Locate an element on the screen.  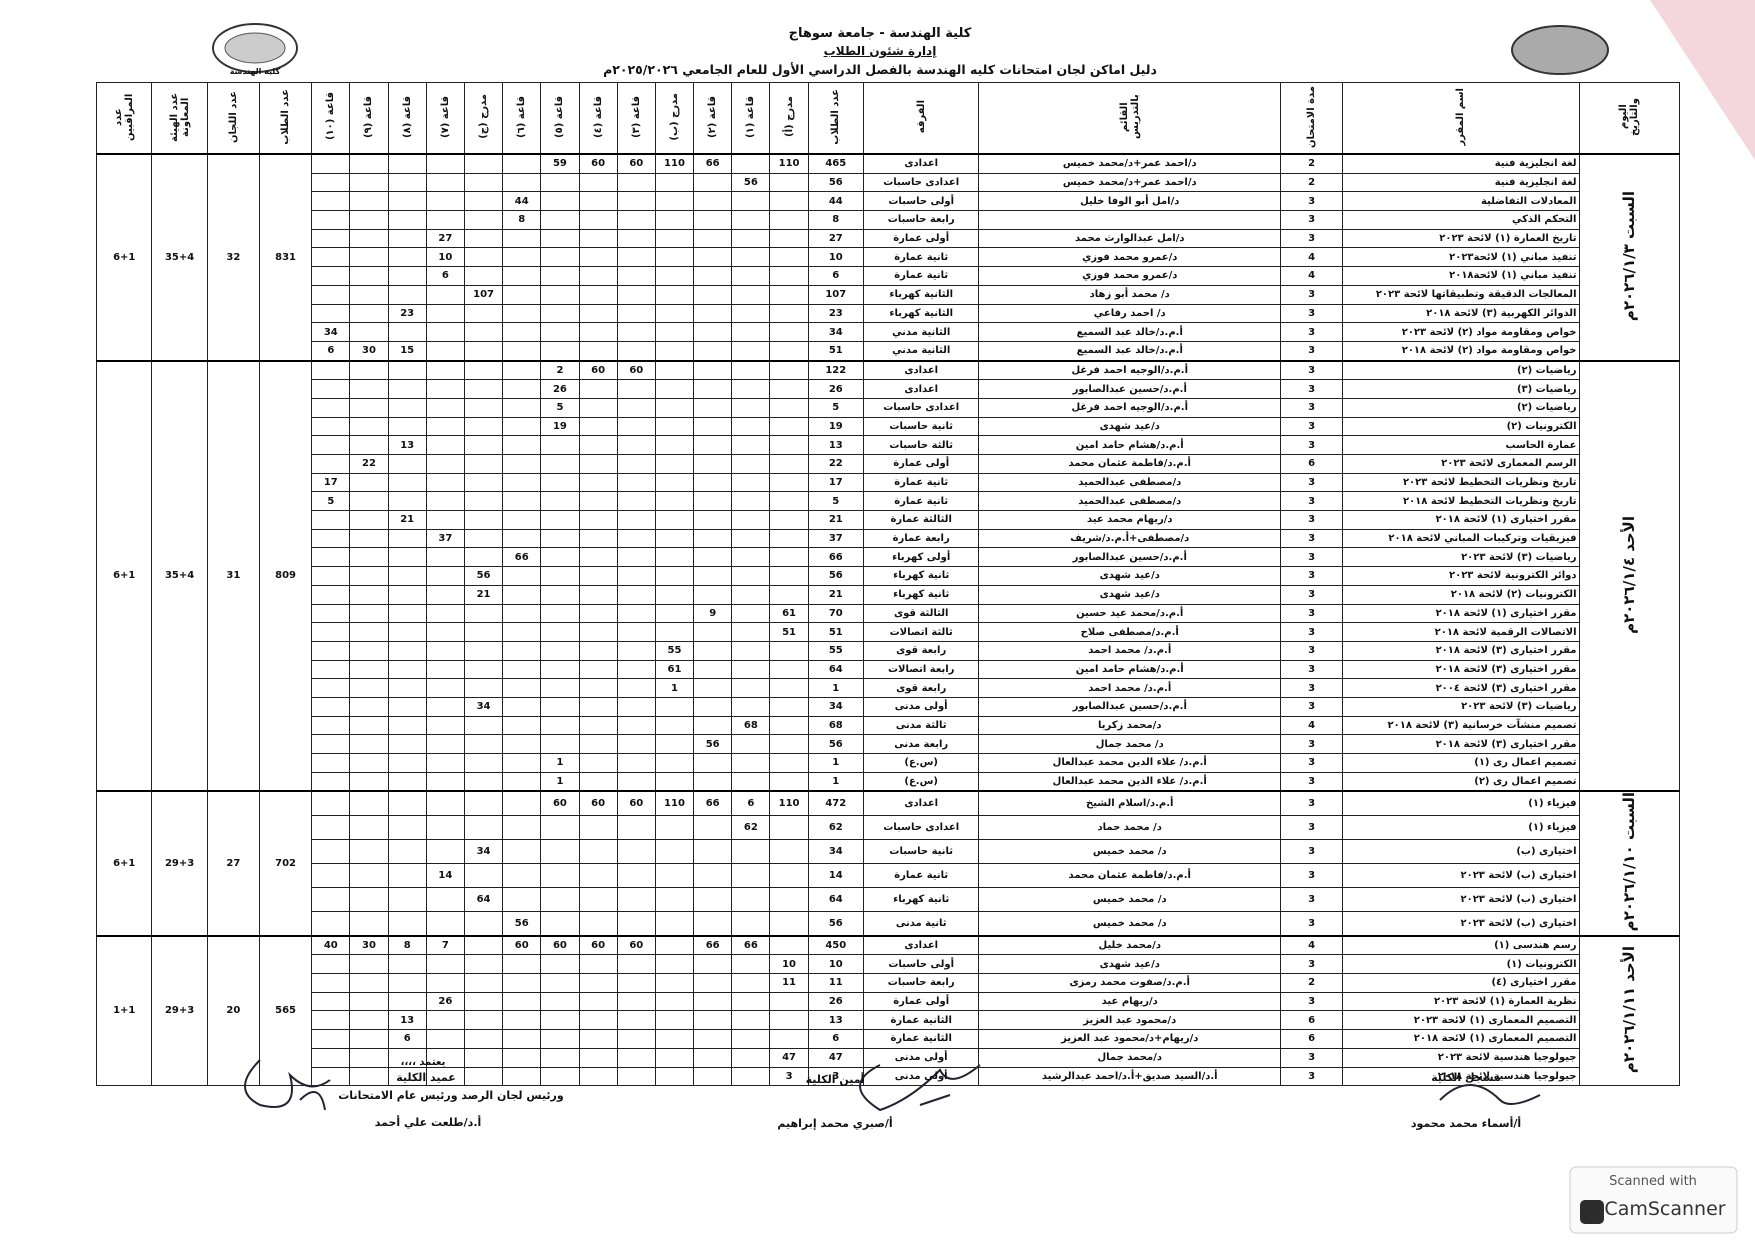
year: ثانية عمارة is located at coordinates (921, 482).